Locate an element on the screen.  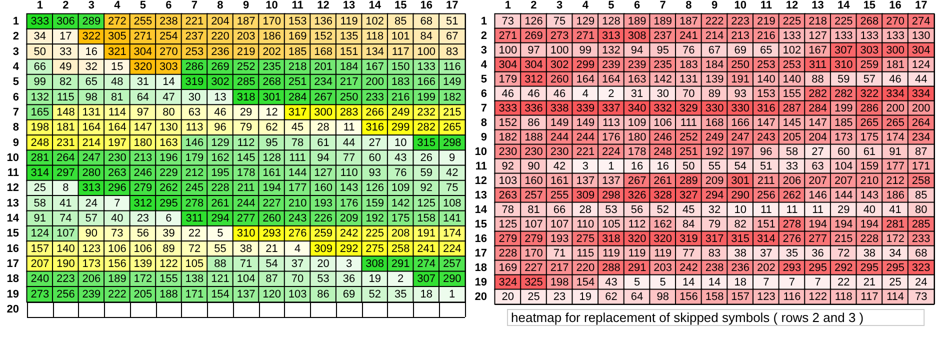
data-label: 201 is located at coordinates (323, 67).